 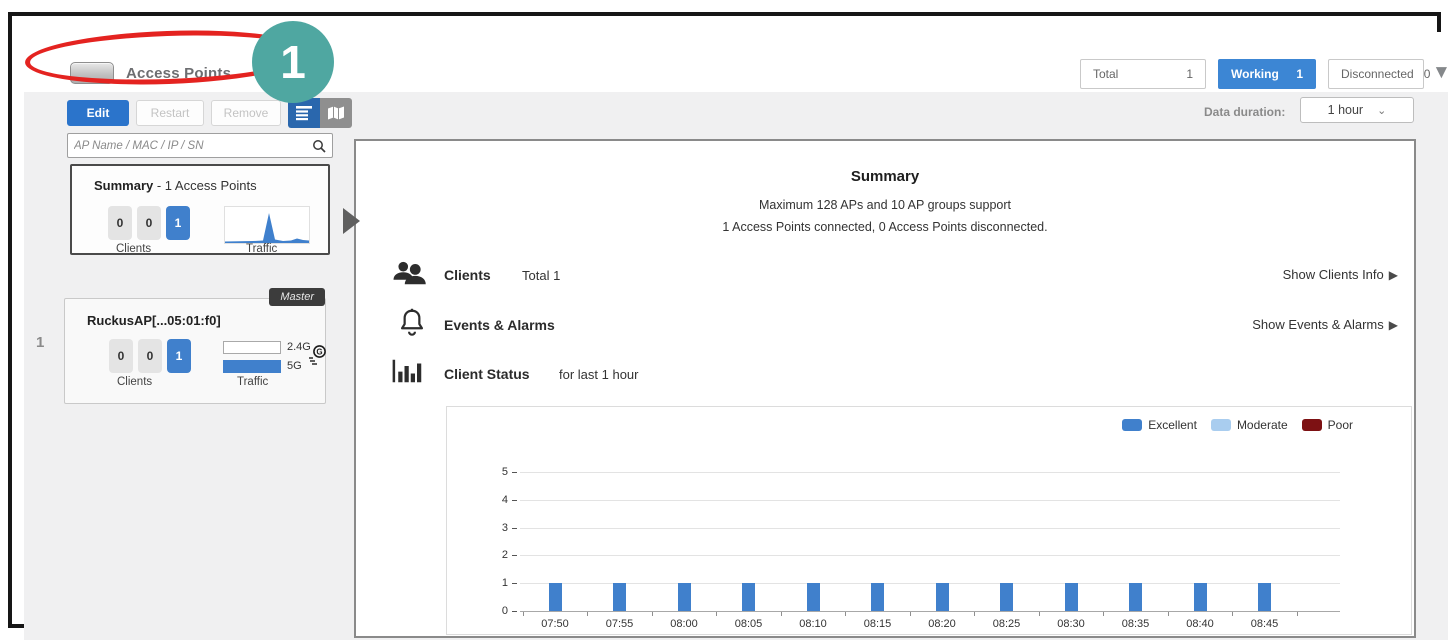 What do you see at coordinates (813, 624) in the screenshot?
I see `x-axis-label: 08:10` at bounding box center [813, 624].